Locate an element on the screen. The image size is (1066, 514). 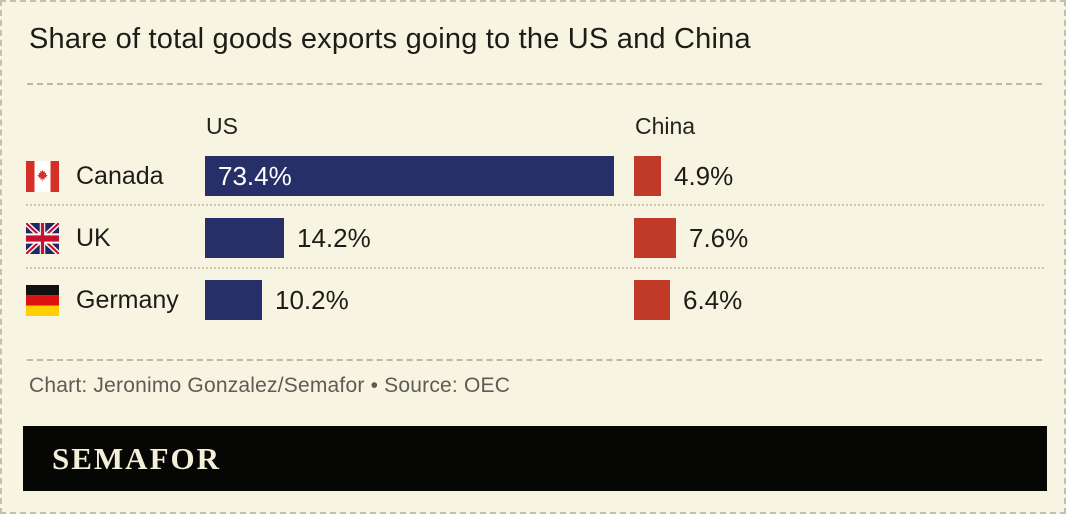
country-cell: Canada is located at coordinates (103, 176).